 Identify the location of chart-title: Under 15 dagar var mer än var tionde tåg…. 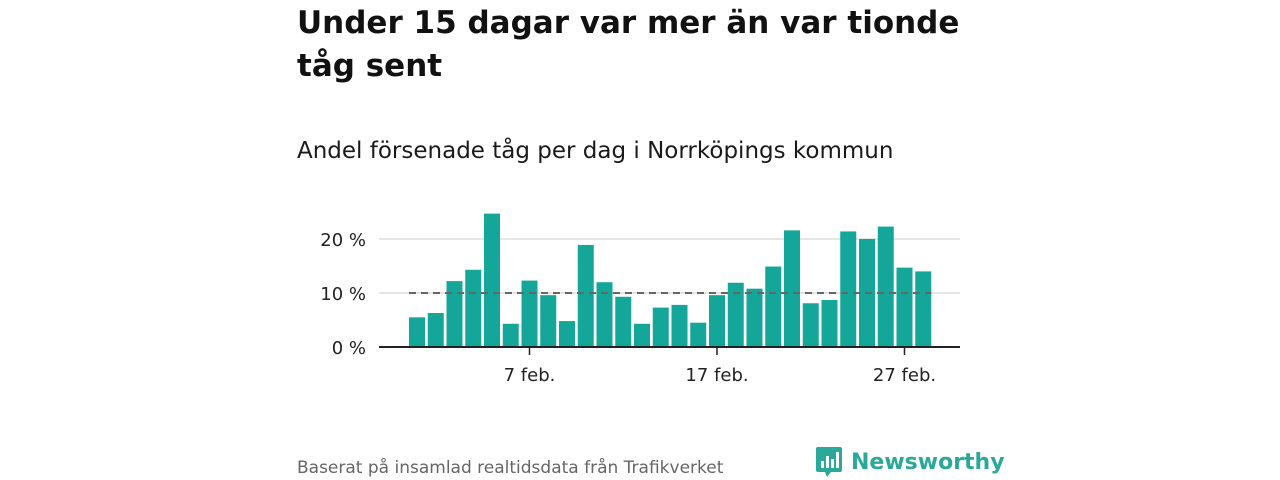
(628, 44).